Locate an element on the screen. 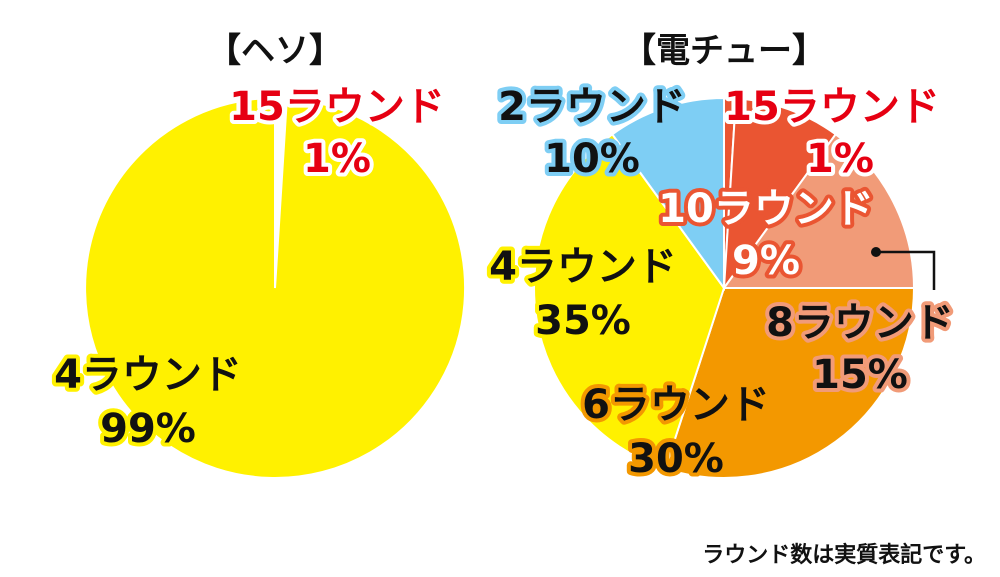  denchu-6r-label: 6ラウンド is located at coordinates (676, 405).